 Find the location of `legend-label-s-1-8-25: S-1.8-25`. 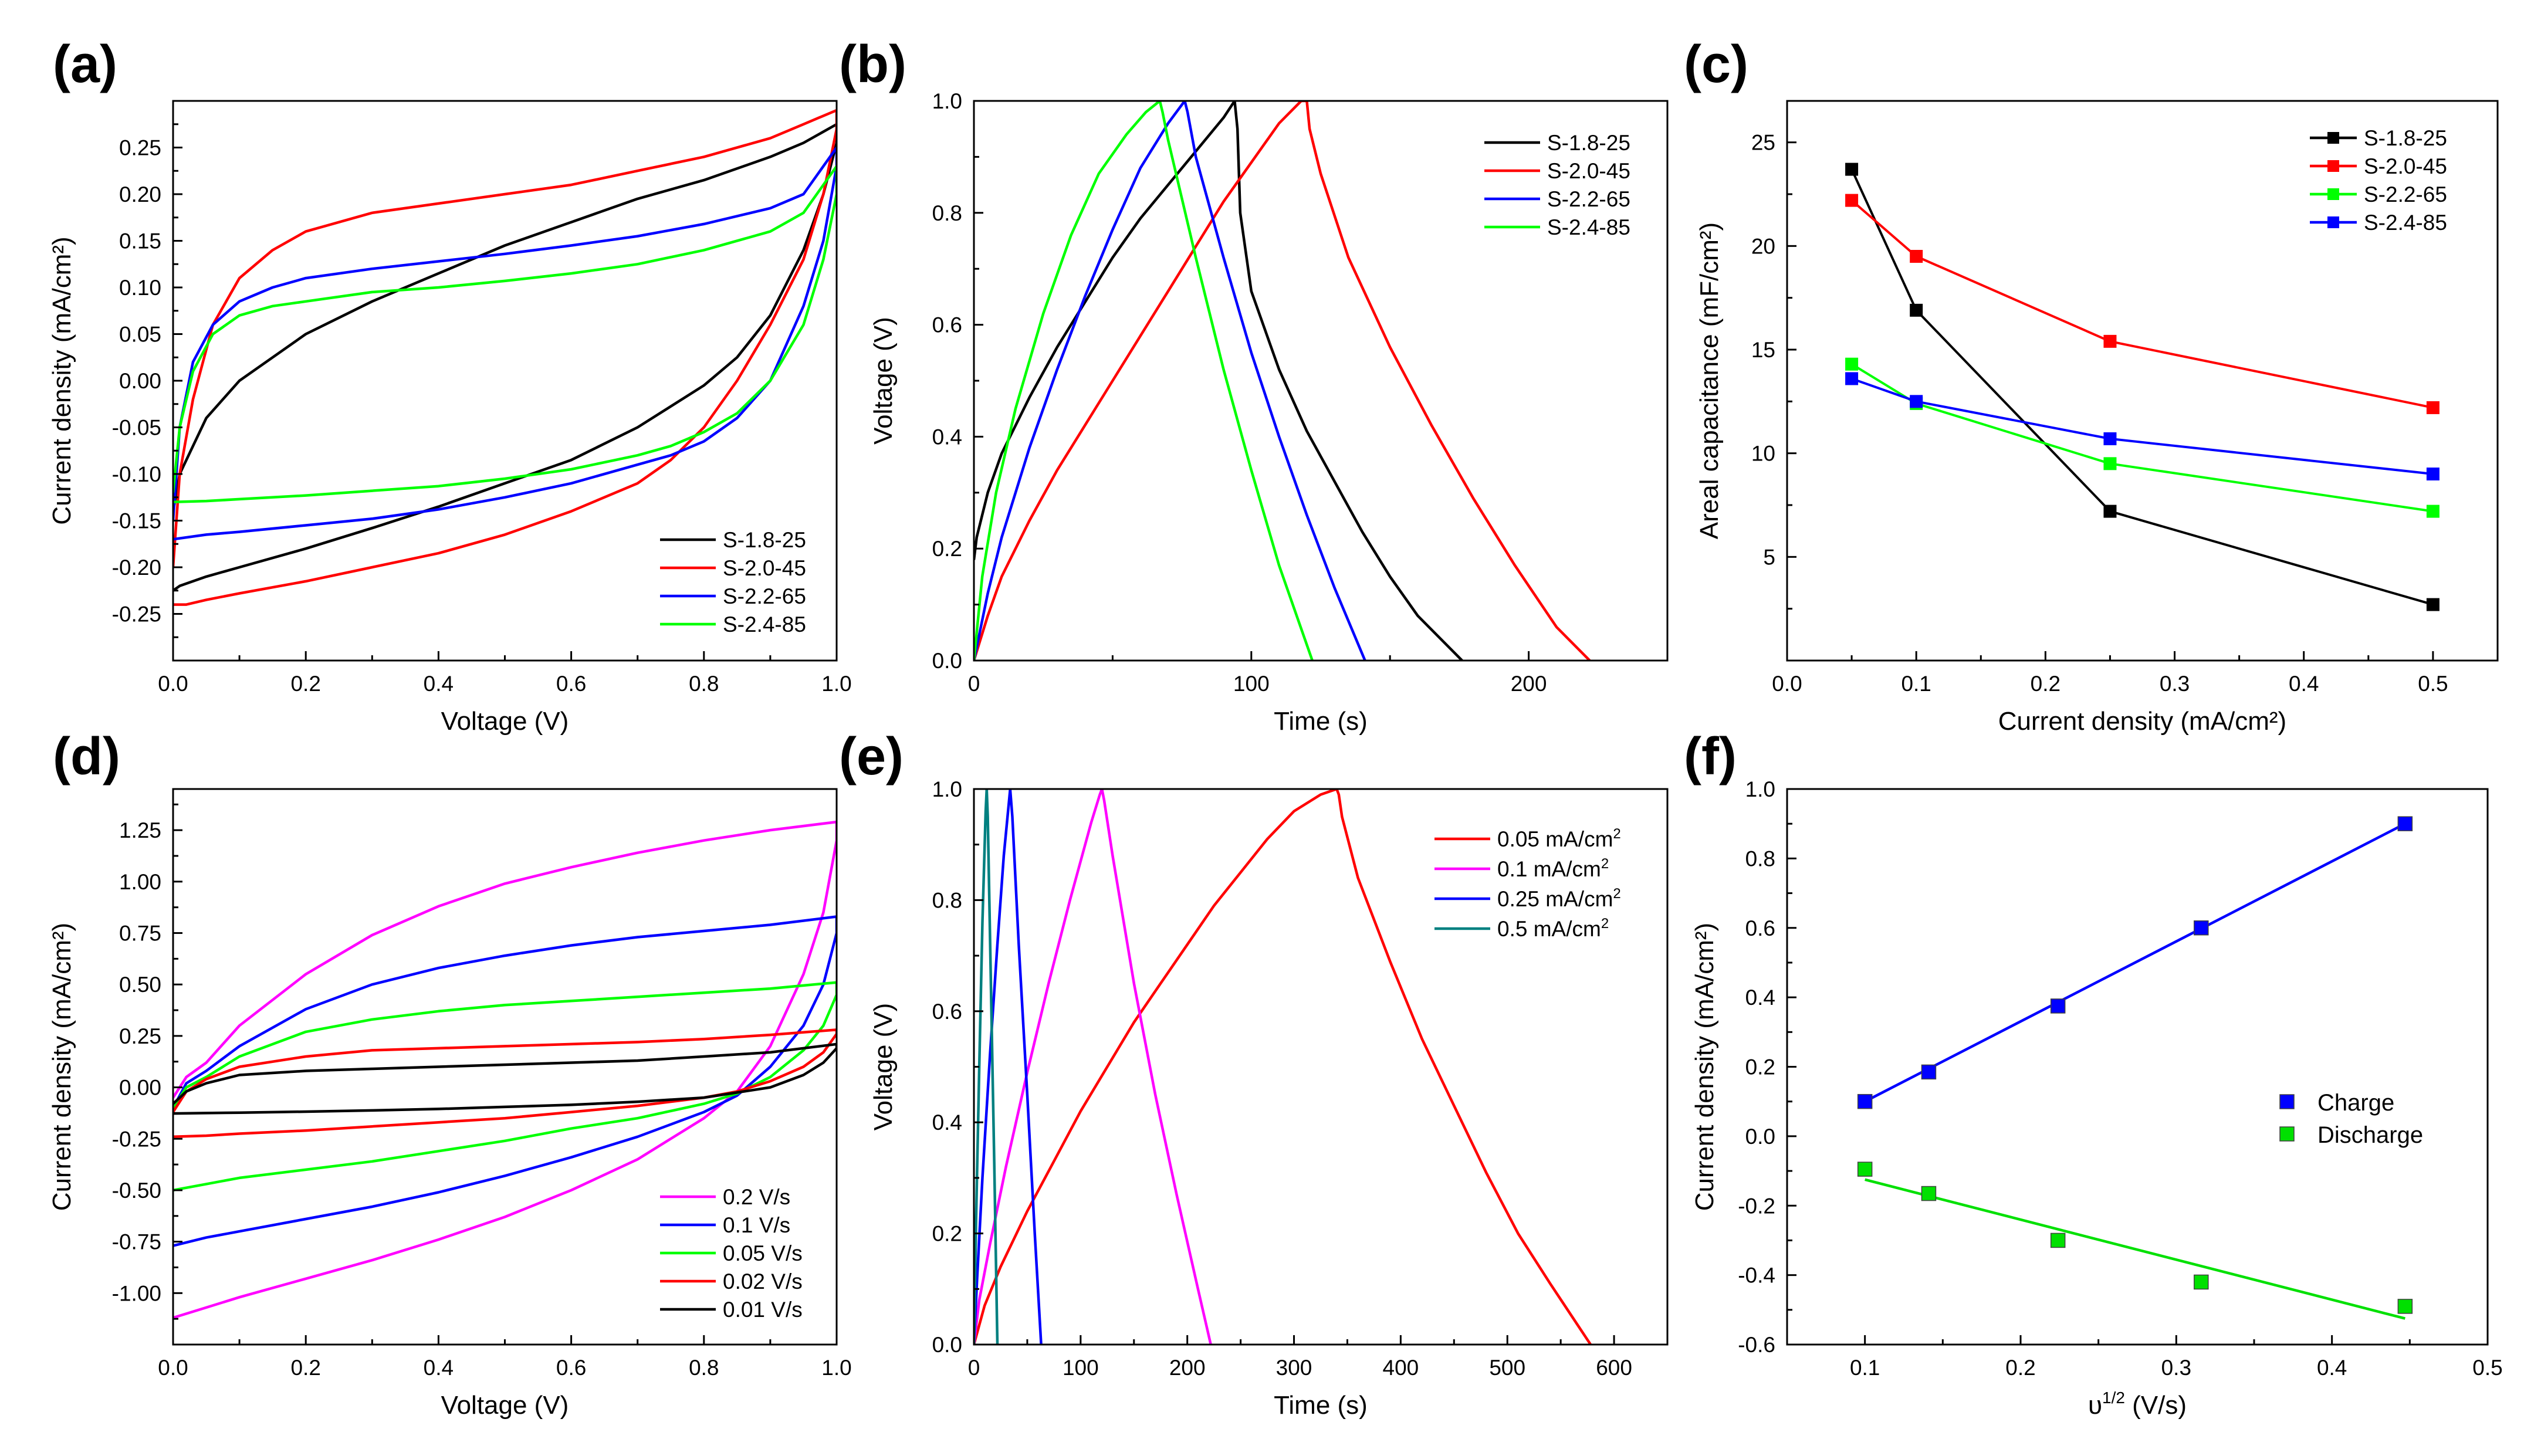

legend-label-s-1-8-25: S-1.8-25 is located at coordinates (765, 540).